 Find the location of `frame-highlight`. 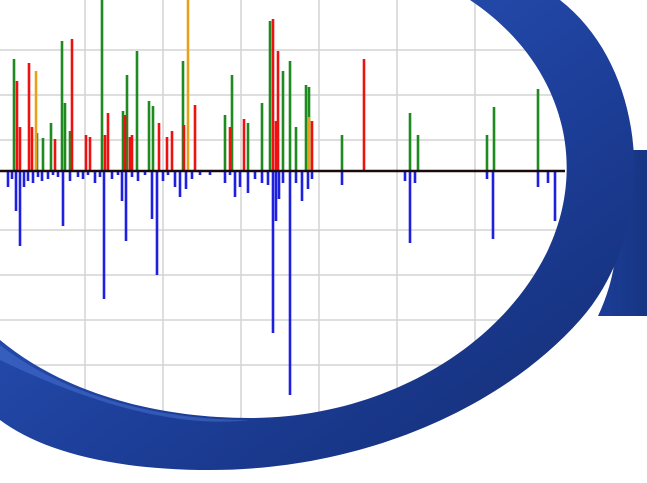

frame-highlight is located at coordinates (125, 383).